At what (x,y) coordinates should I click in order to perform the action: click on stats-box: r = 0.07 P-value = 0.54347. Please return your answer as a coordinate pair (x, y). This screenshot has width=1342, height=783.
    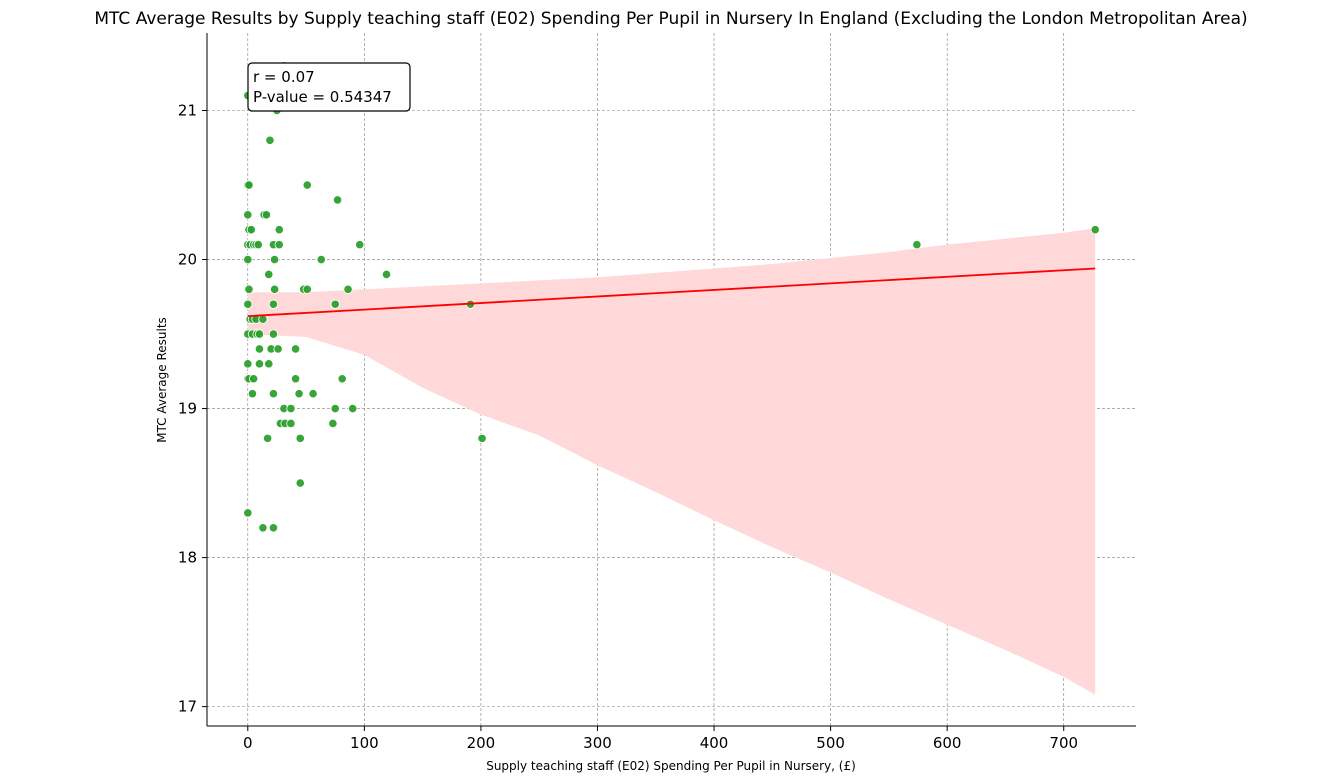
    Looking at the image, I should click on (329, 87).